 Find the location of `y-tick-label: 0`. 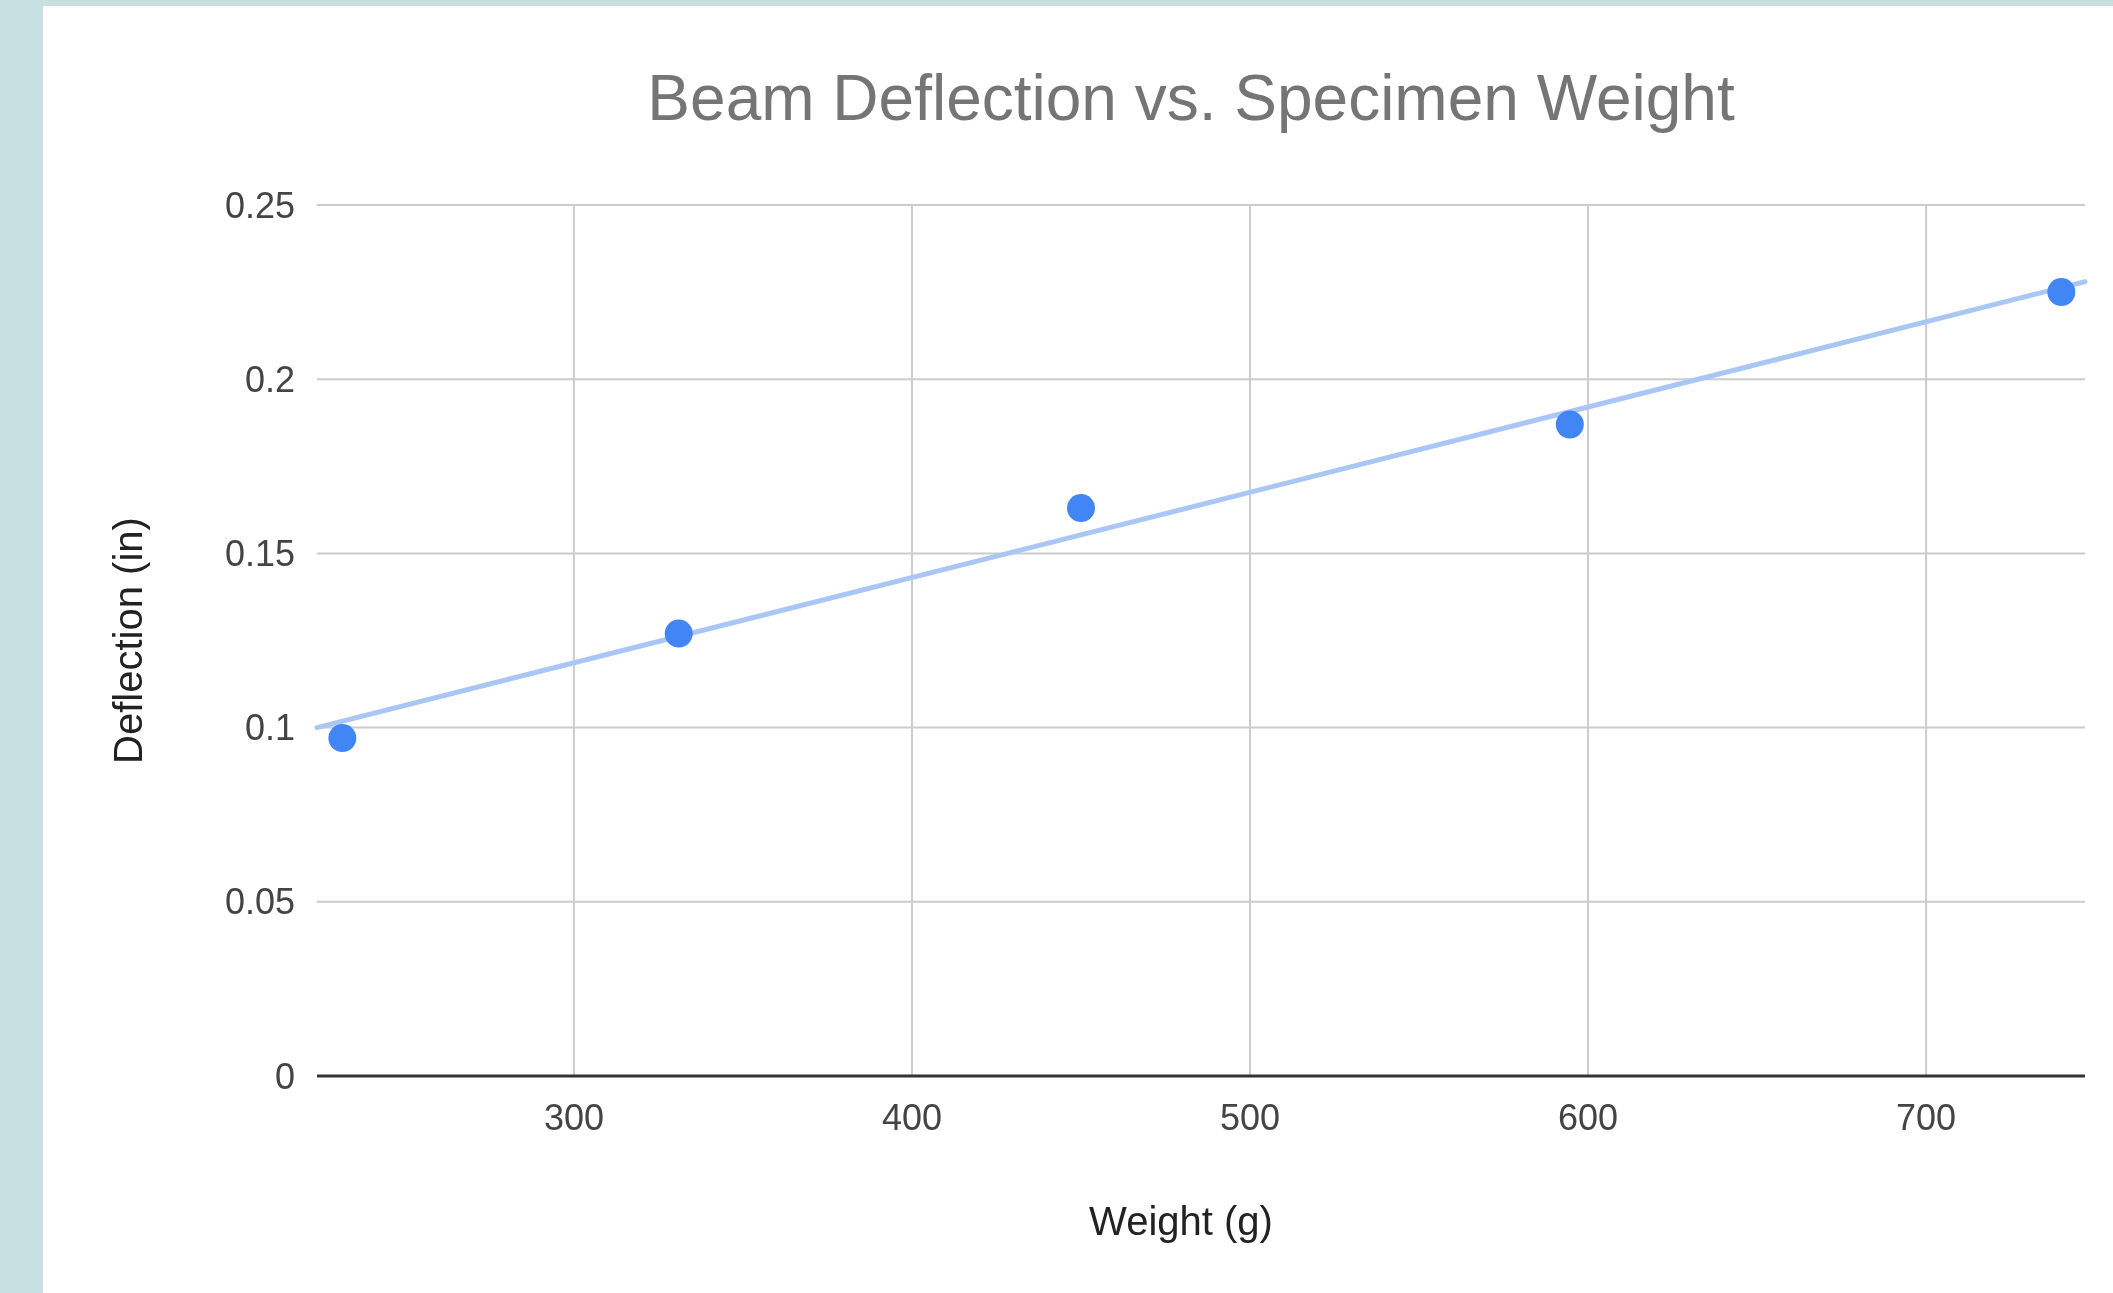

y-tick-label: 0 is located at coordinates (284, 1076).